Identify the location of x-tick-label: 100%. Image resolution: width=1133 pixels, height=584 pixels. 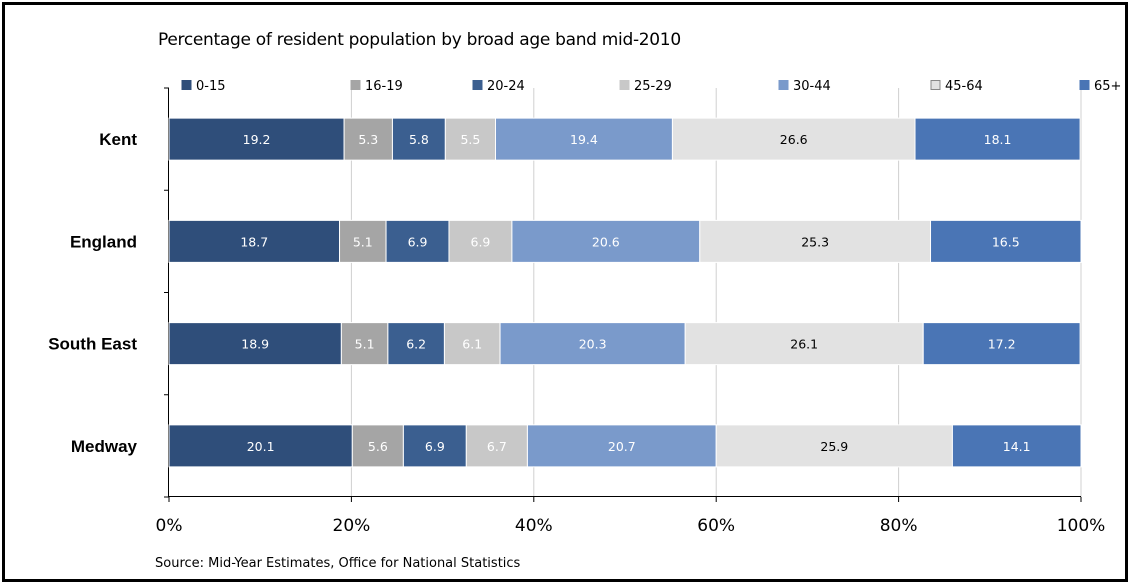
(1081, 526).